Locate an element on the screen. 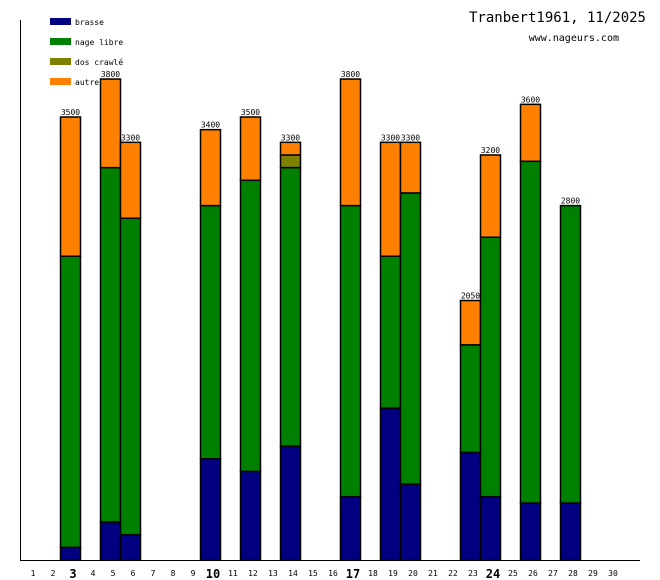  bar-segment-day26-nage-libre is located at coordinates (530, 332).